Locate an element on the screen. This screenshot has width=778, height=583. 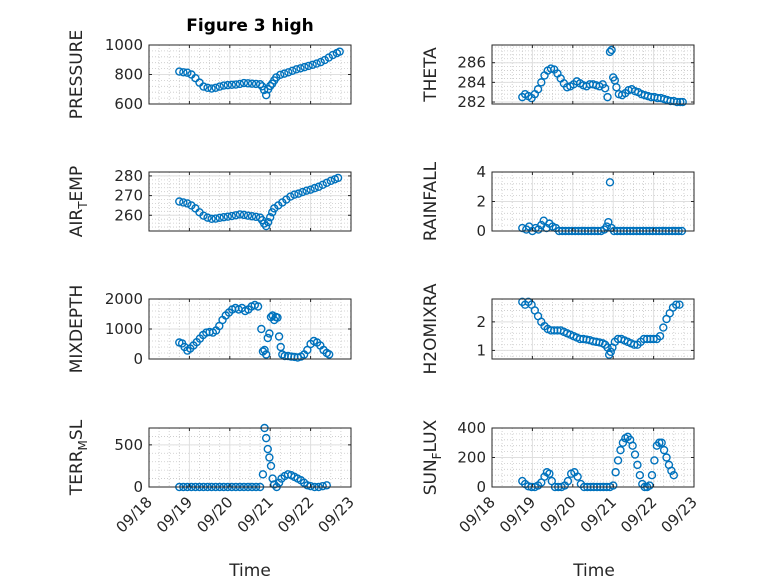
subplot-pressure: 600 800 1000 PRESSURE is located at coordinates (209, 74).